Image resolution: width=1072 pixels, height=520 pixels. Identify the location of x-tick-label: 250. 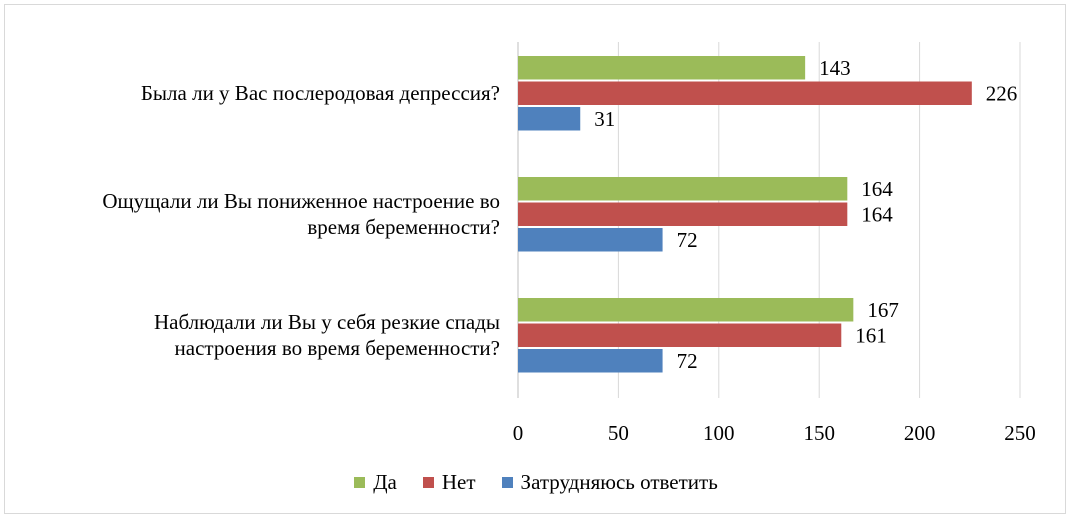
(1020, 433).